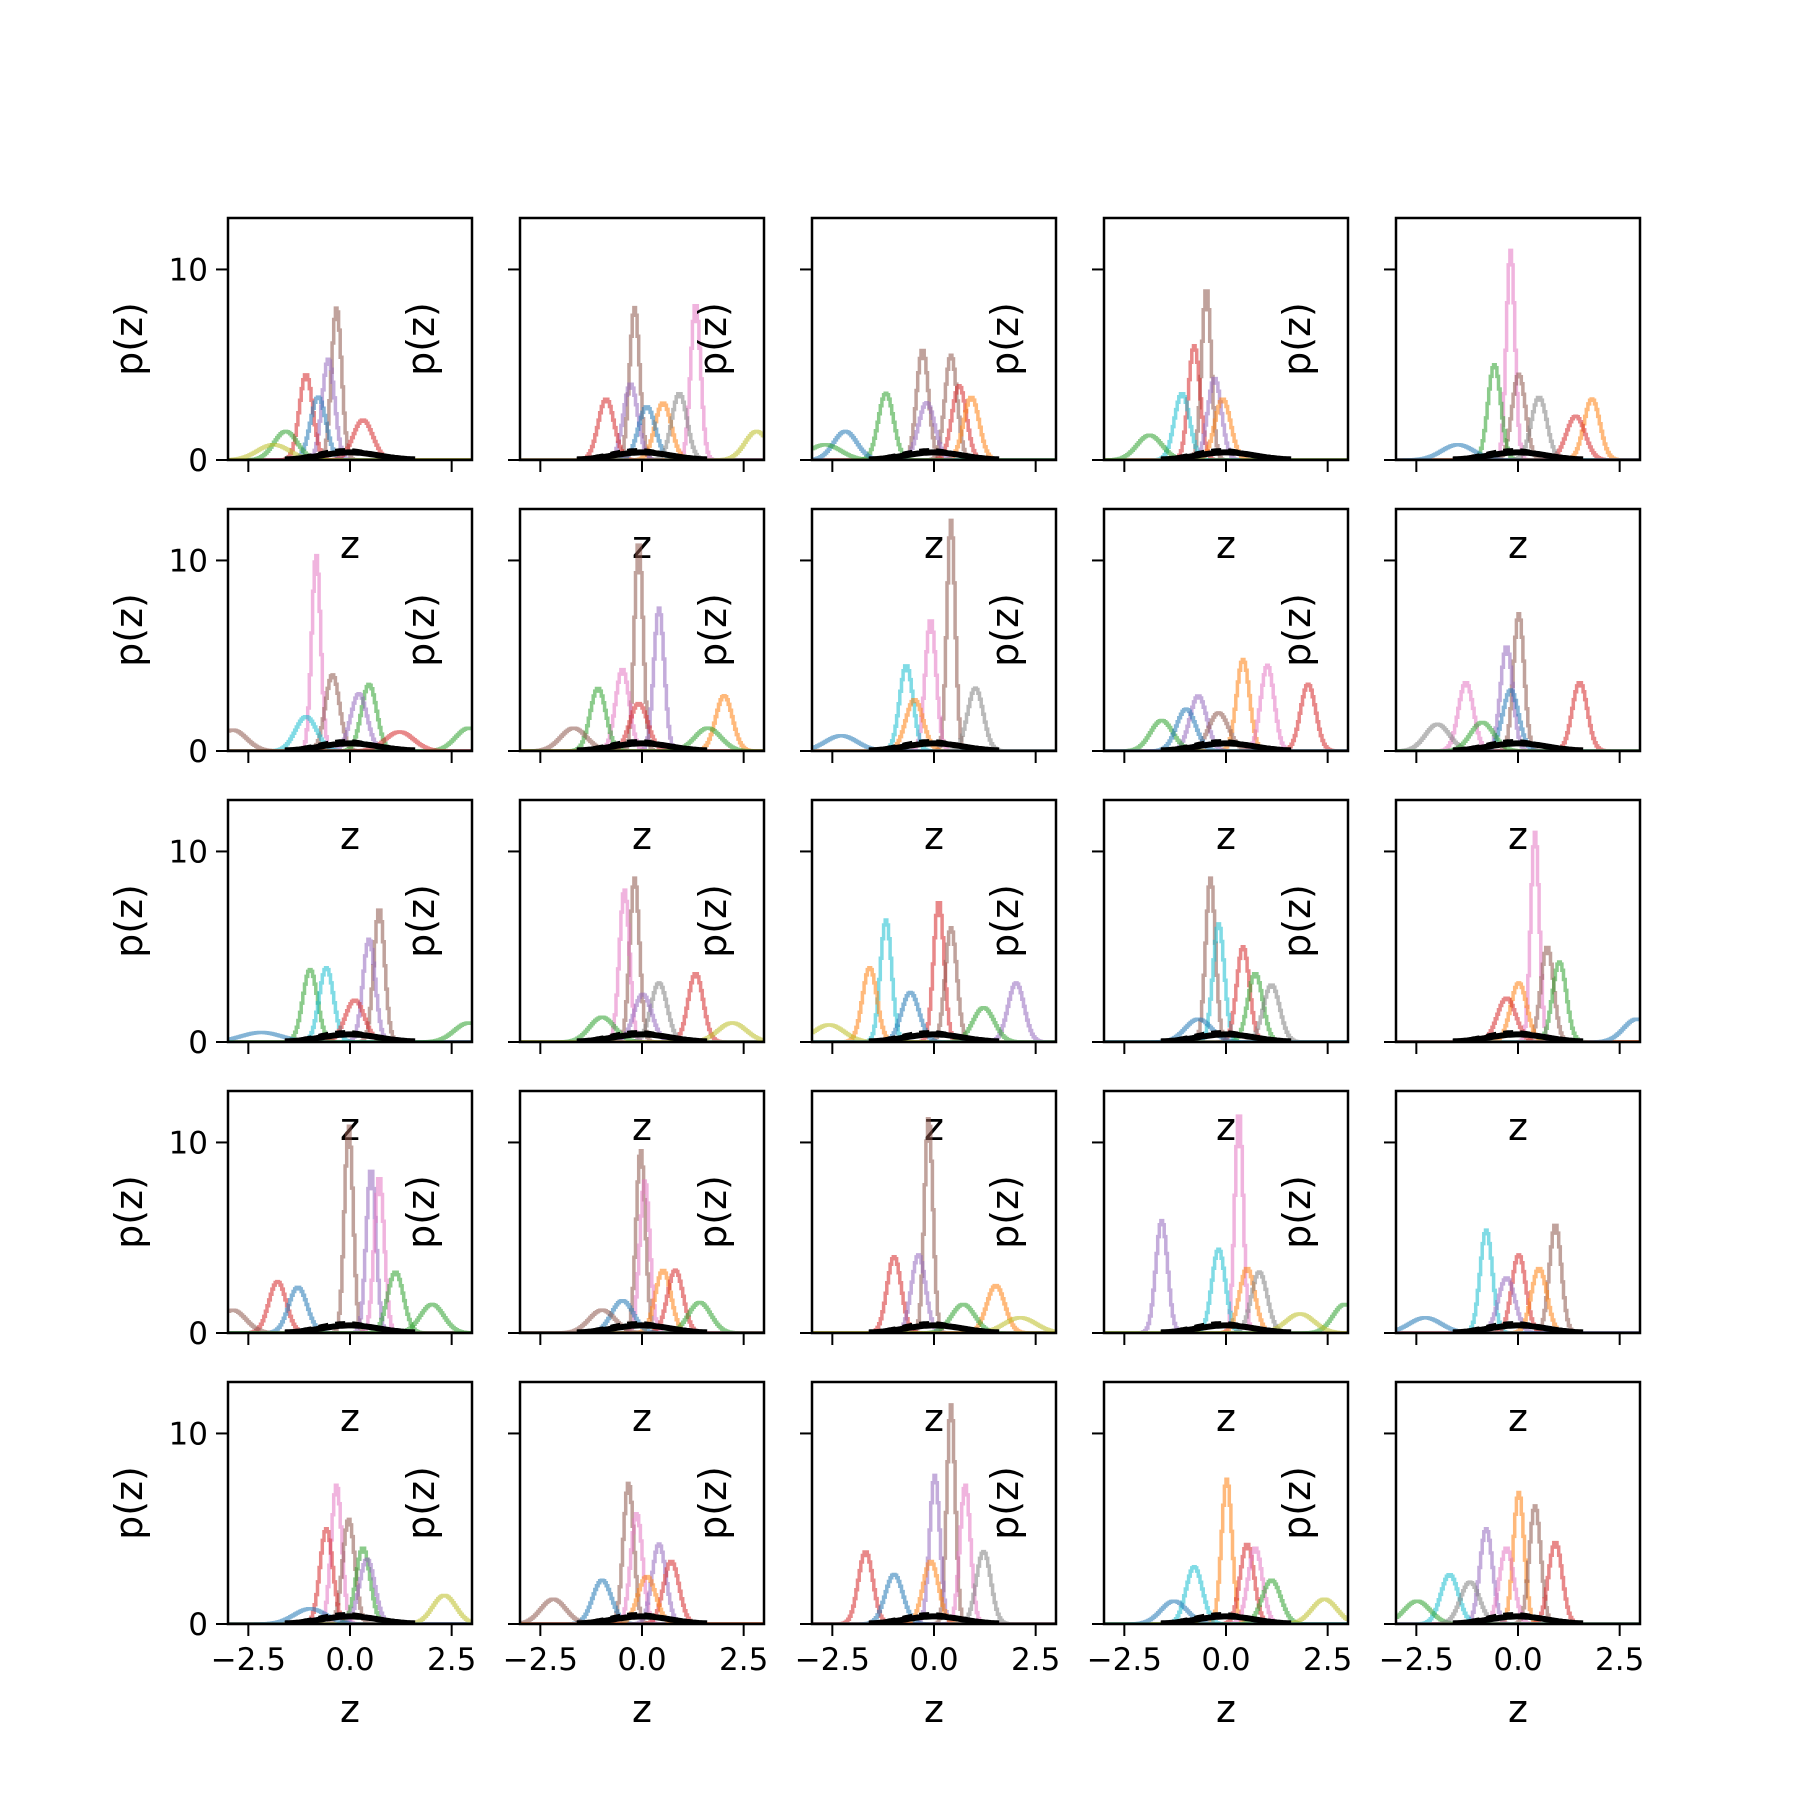 The width and height of the screenshot is (1800, 1800). Describe the element at coordinates (290, 1264) in the screenshot. I see `subplot-r3-c0: 0 10 z p(z)` at that location.